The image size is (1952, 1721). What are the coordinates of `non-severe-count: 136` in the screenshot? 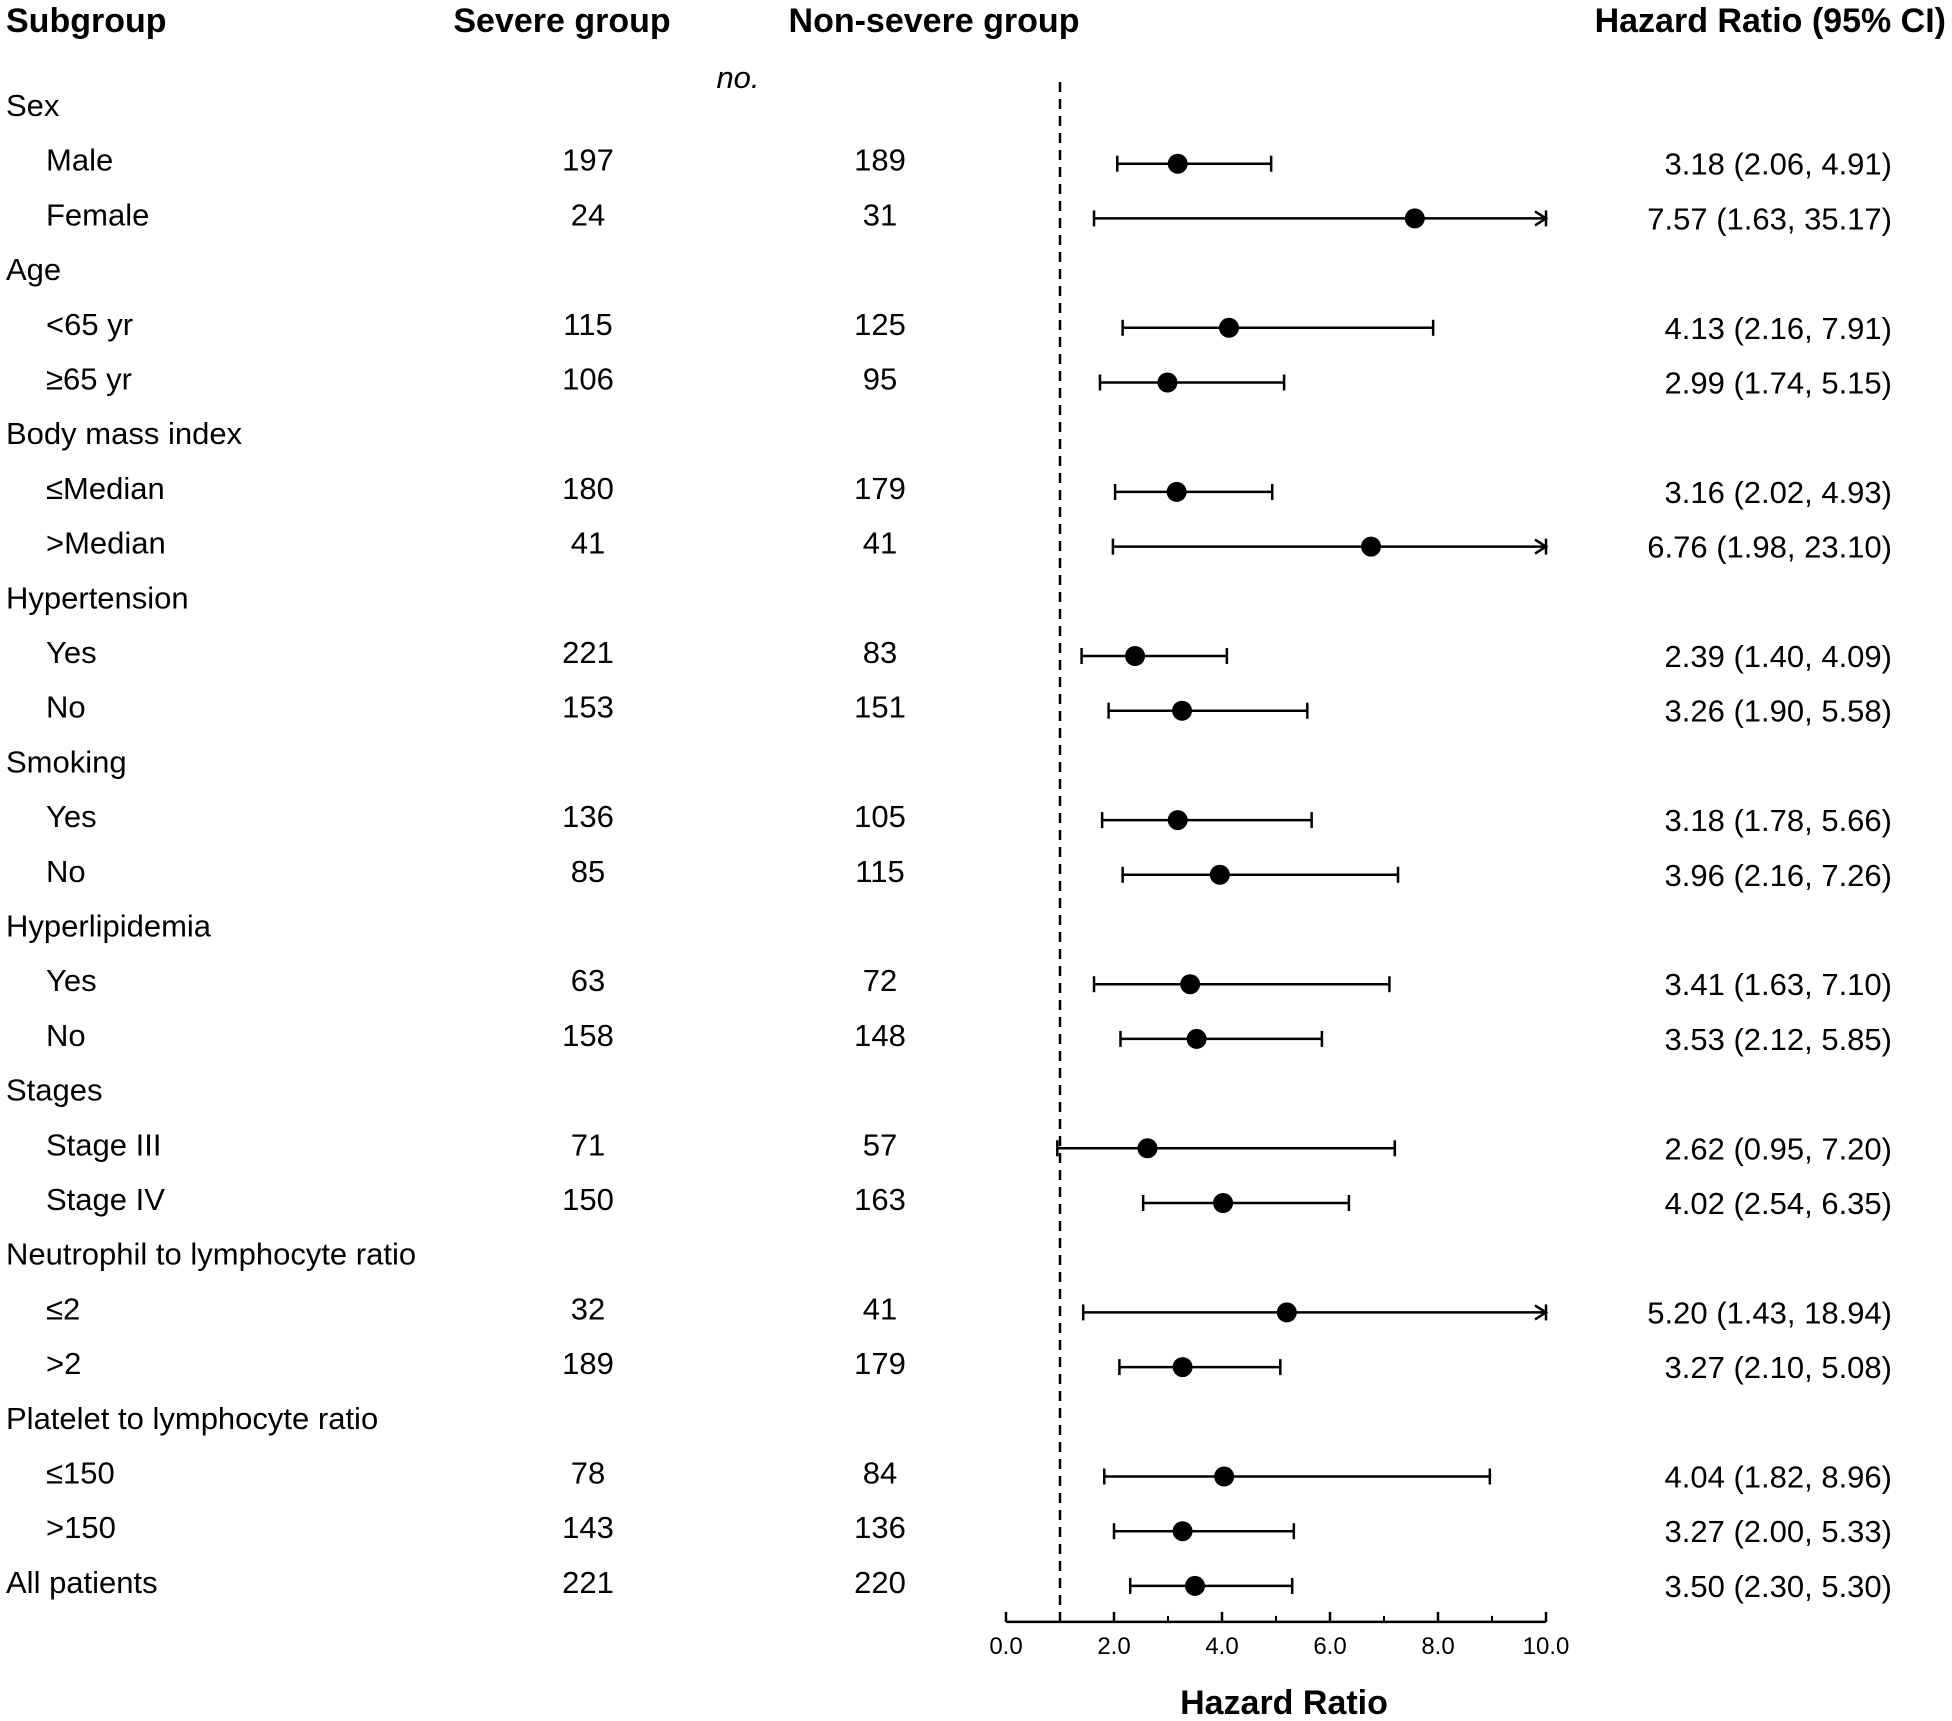 It's located at (880, 1527).